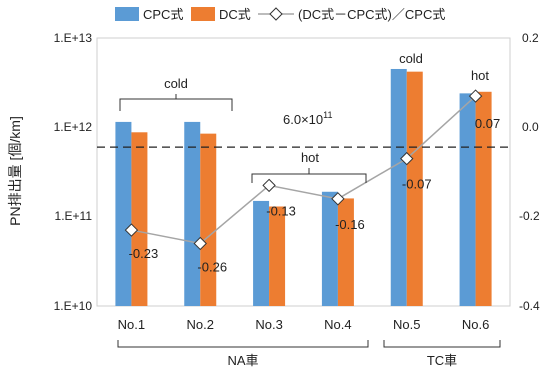  Describe the element at coordinates (73, 127) in the screenshot. I see `left-tick-label: 1.E+12` at that location.